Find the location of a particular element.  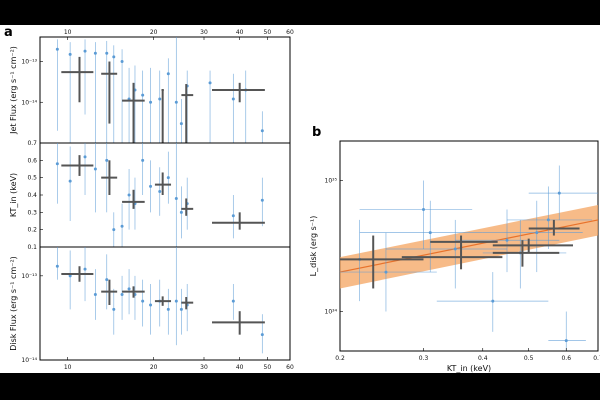

top-x-tick-label: 60 is located at coordinates (290, 32).